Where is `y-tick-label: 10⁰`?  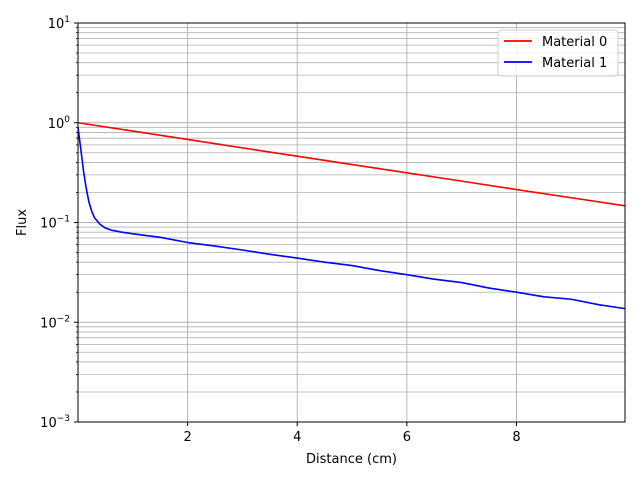
y-tick-label: 10⁰ is located at coordinates (59, 123).